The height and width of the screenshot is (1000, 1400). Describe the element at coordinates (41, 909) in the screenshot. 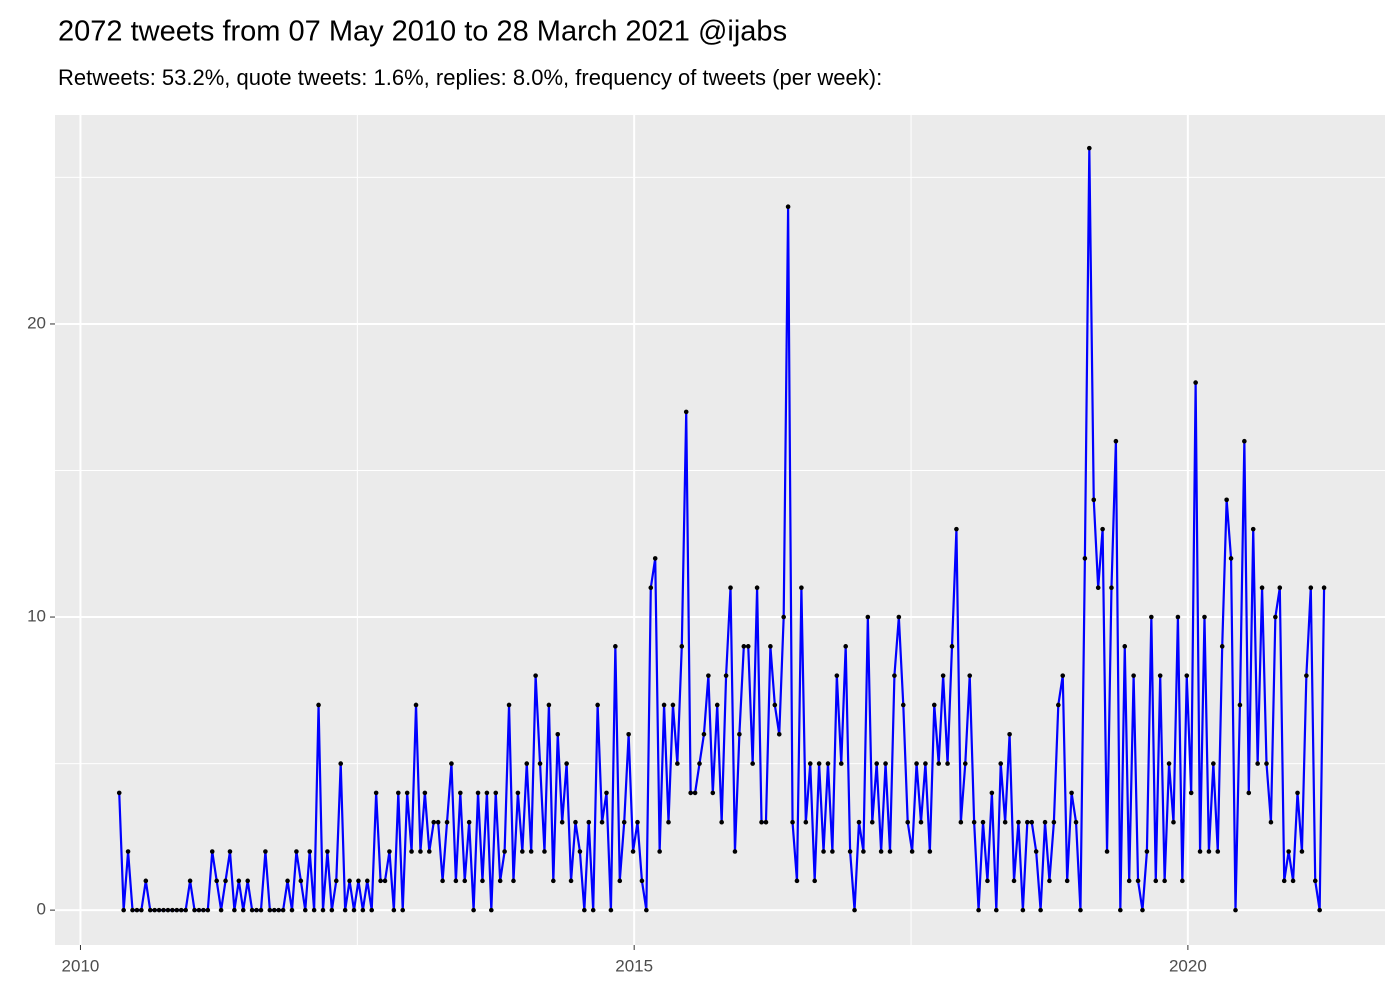

I see `y-tick-label: 0` at that location.